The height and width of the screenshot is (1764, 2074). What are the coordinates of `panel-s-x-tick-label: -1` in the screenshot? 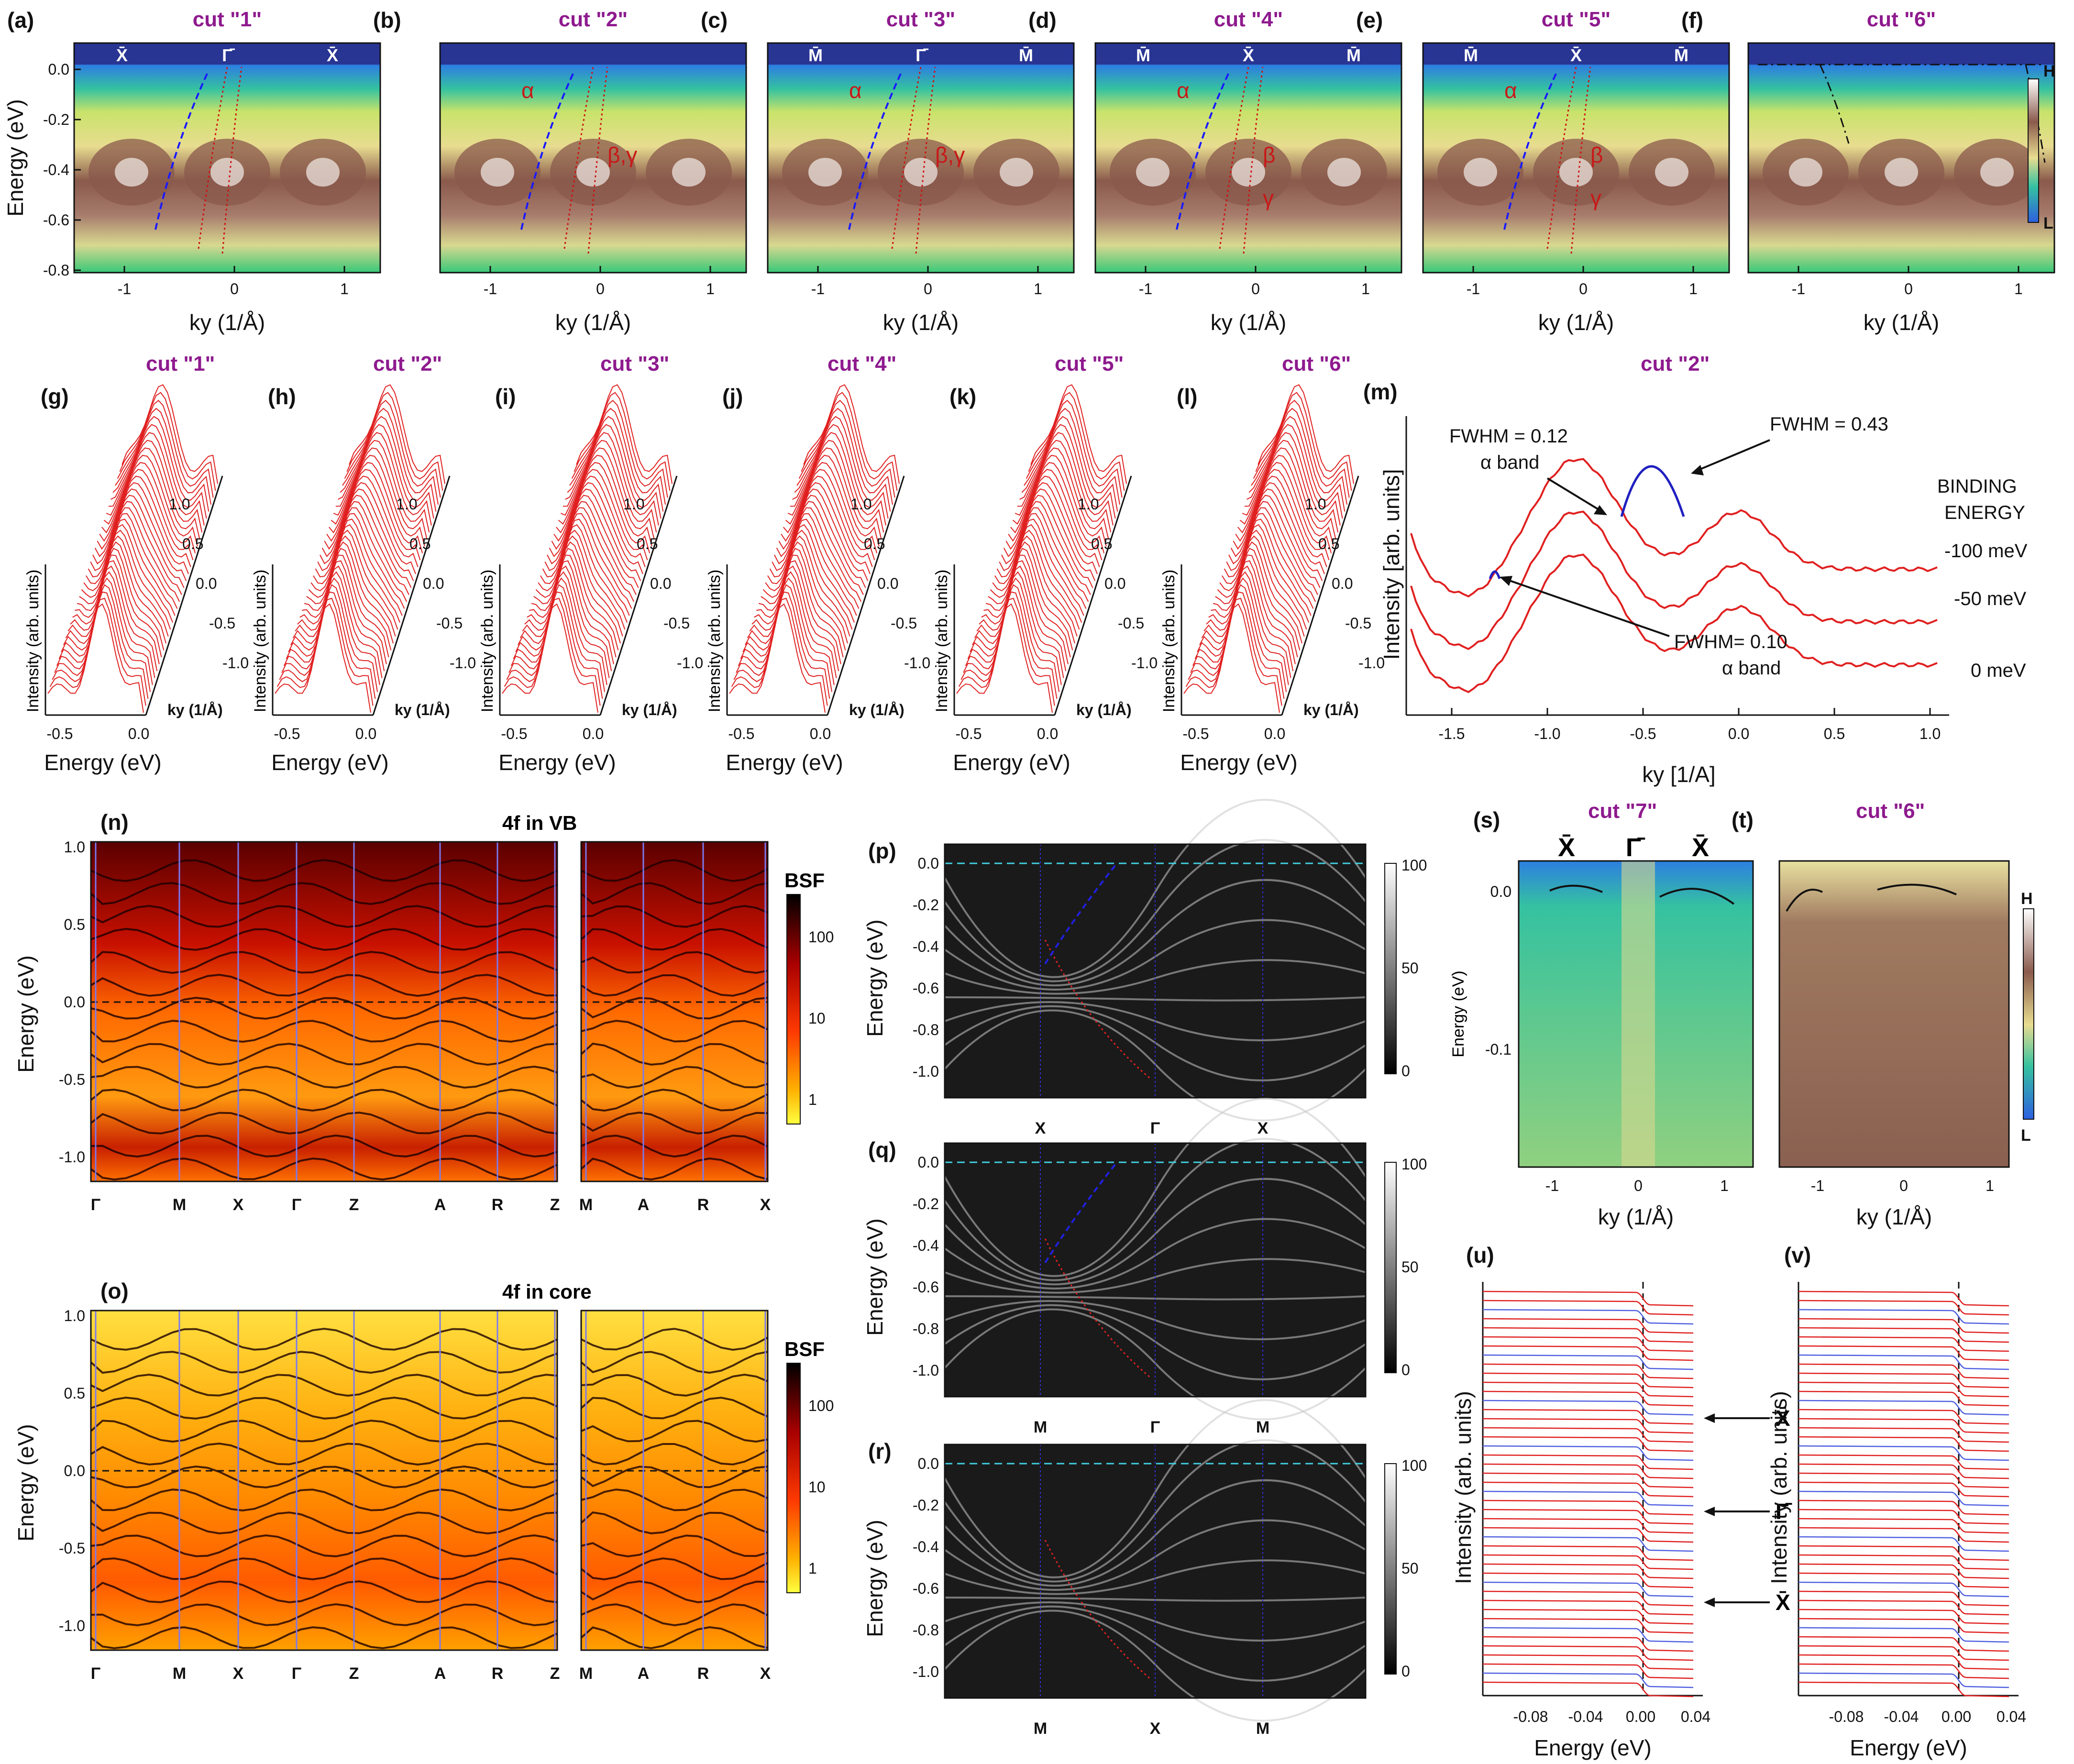 It's located at (1552, 1185).